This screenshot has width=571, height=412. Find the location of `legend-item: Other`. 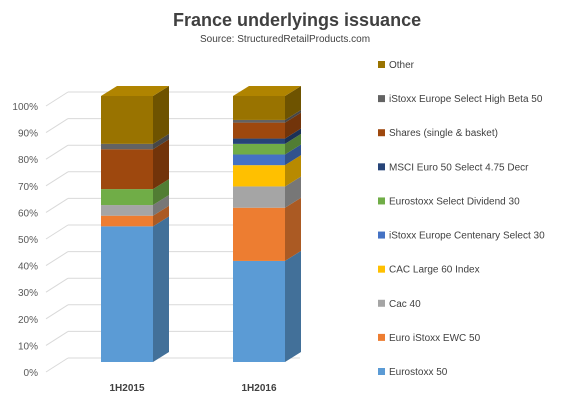

legend-item: Other is located at coordinates (396, 65).